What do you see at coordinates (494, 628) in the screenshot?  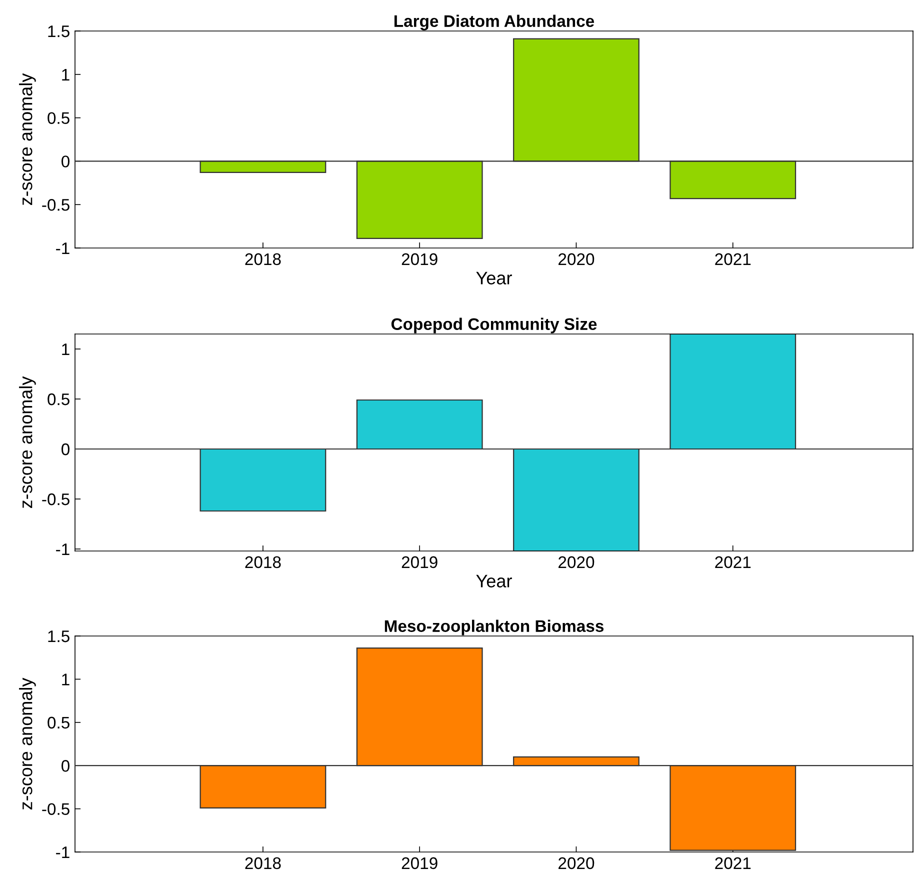 I see `chart-title: Meso-zooplankton Biomass` at bounding box center [494, 628].